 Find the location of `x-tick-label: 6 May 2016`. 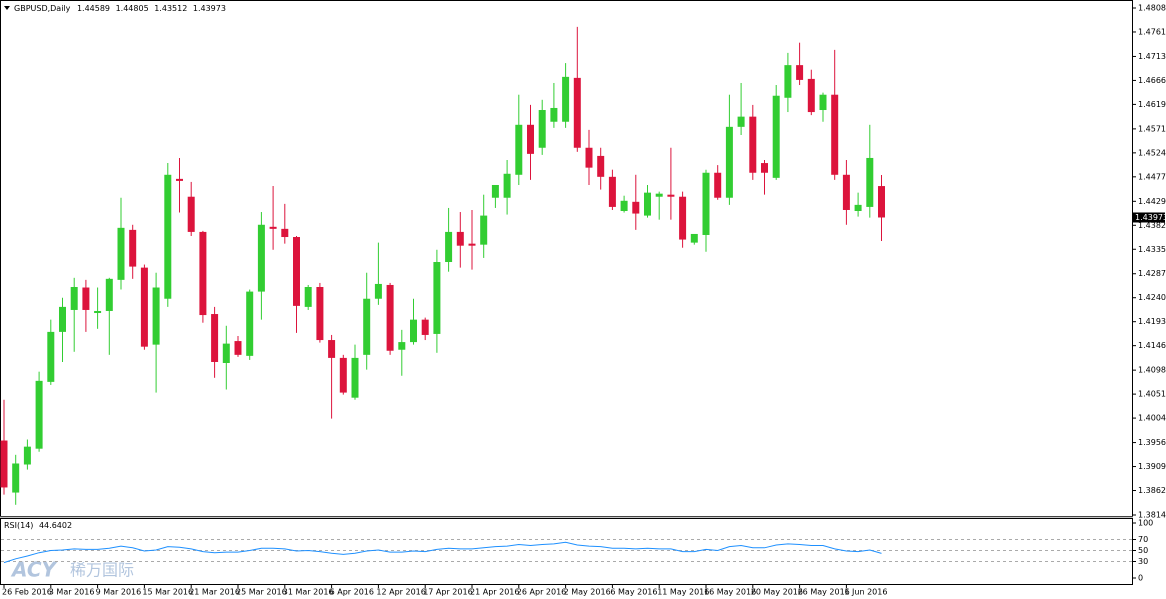

x-tick-label: 6 May 2016 is located at coordinates (633, 592).